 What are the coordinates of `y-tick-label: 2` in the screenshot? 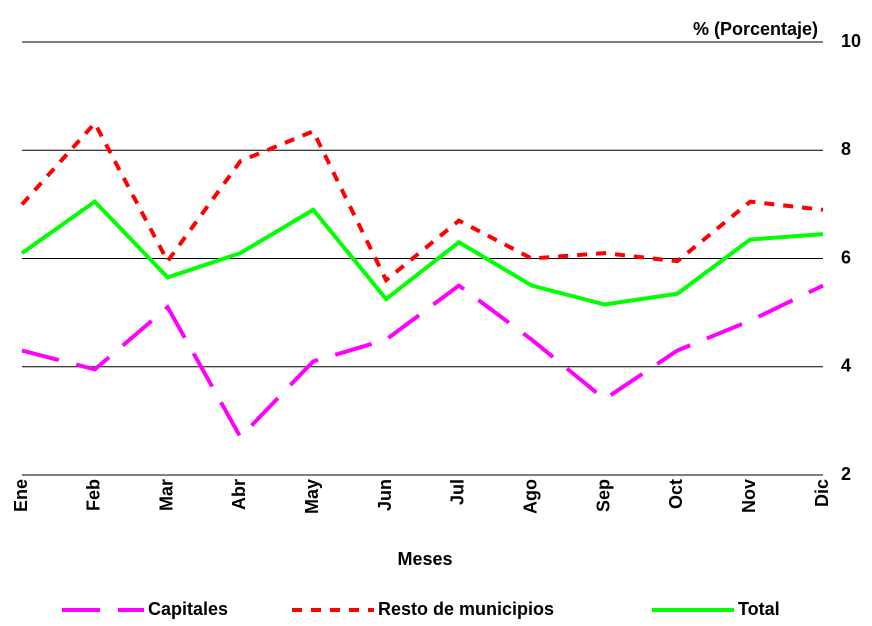 It's located at (846, 474).